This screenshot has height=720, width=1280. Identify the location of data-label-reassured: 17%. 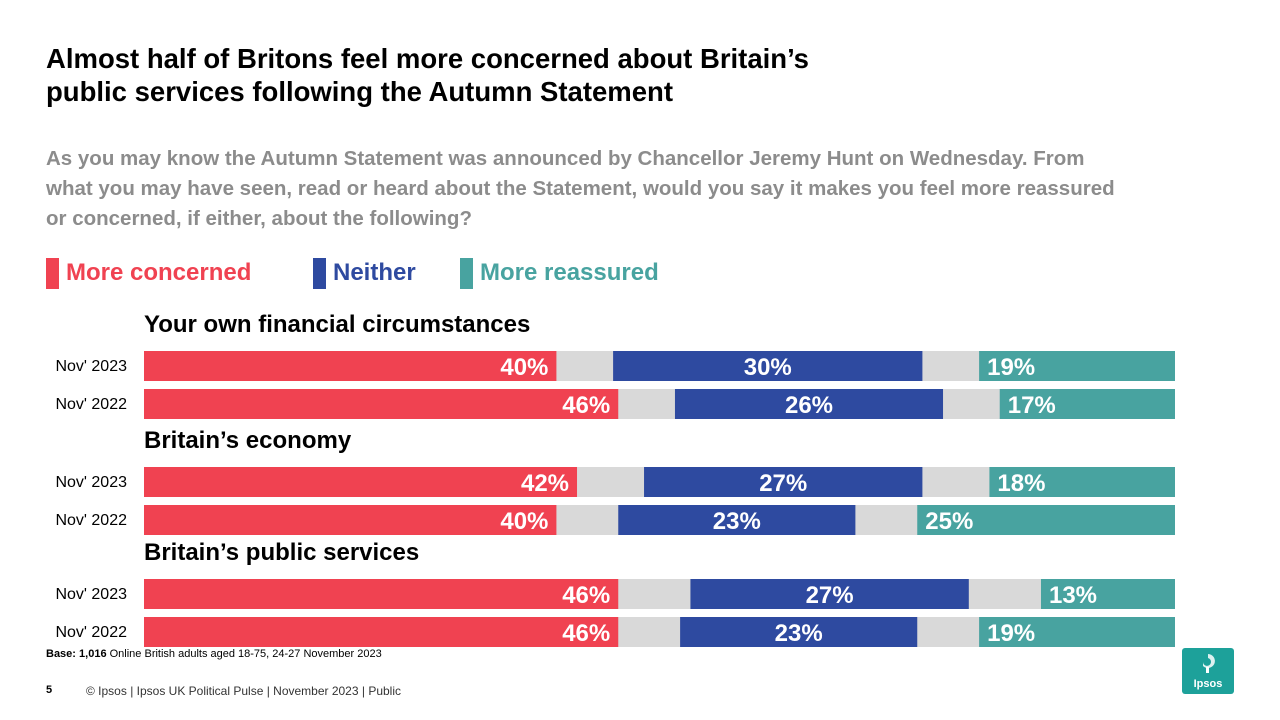
(1032, 405).